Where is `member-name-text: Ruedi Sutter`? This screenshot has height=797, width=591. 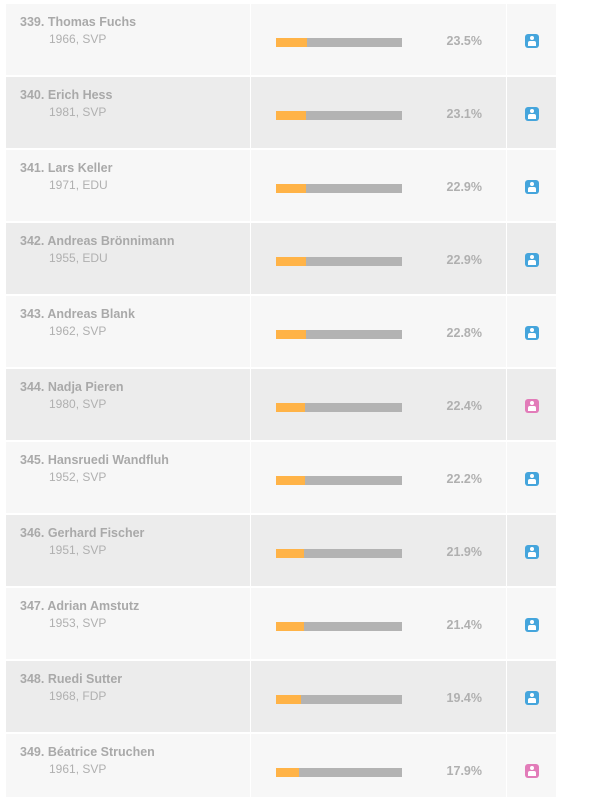
member-name-text: Ruedi Sutter is located at coordinates (85, 679).